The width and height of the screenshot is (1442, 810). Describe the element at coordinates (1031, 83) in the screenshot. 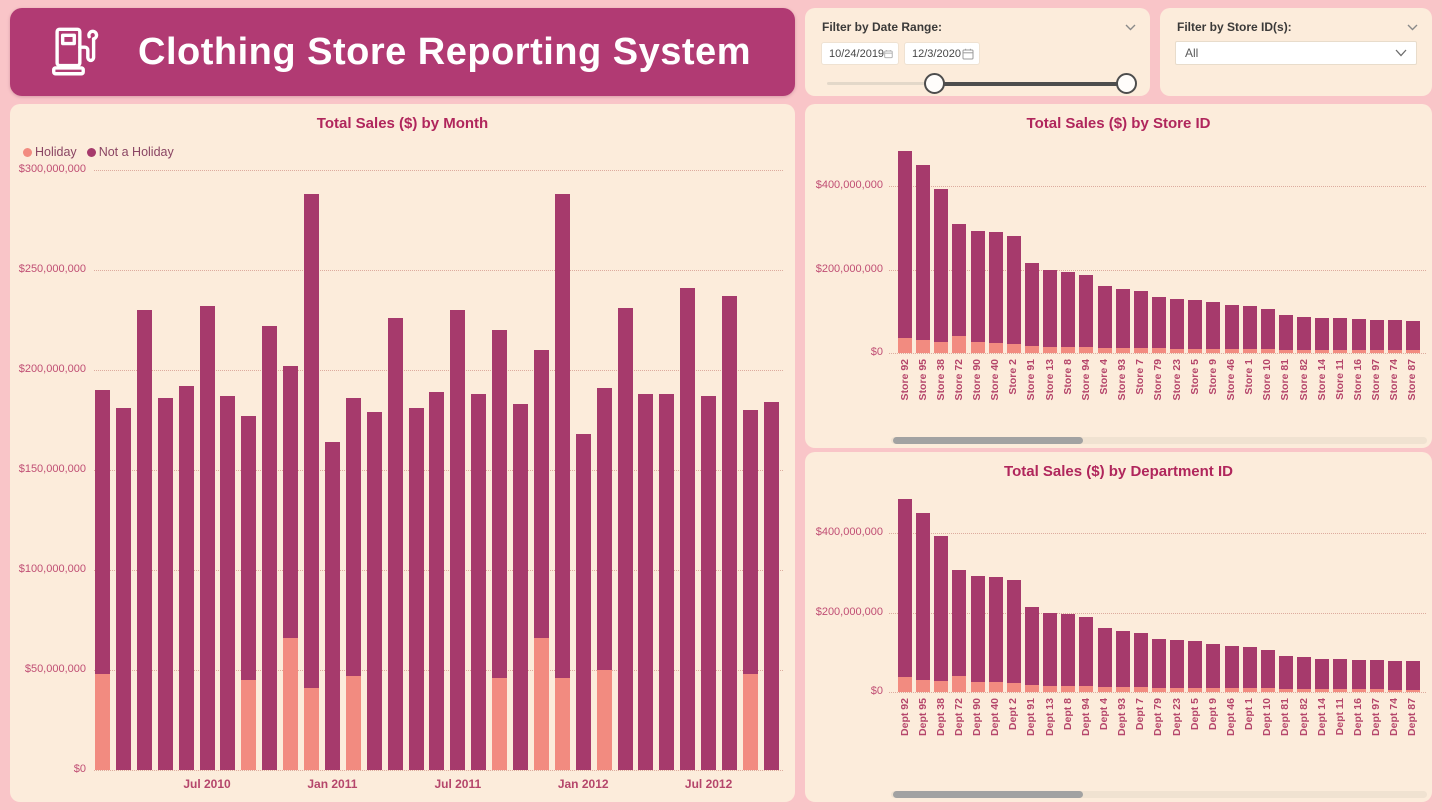

I see `slider-active-range` at that location.